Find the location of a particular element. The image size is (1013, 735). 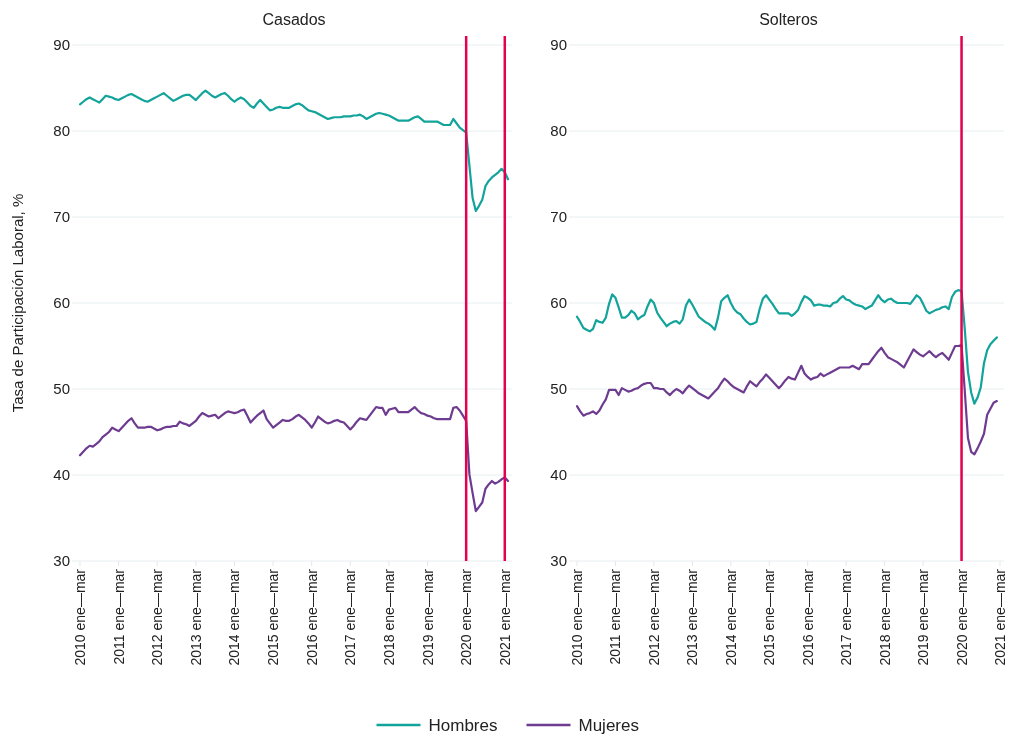

legend-label: Mujeres is located at coordinates (608, 725).